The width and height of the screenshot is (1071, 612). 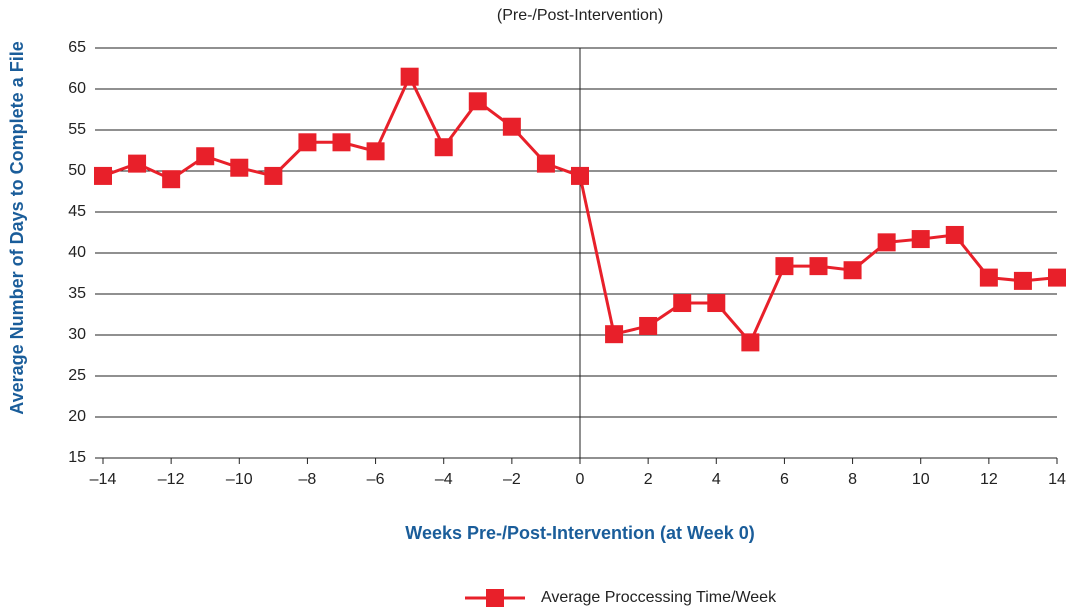 What do you see at coordinates (512, 479) in the screenshot?
I see `x-tick-label: –2` at bounding box center [512, 479].